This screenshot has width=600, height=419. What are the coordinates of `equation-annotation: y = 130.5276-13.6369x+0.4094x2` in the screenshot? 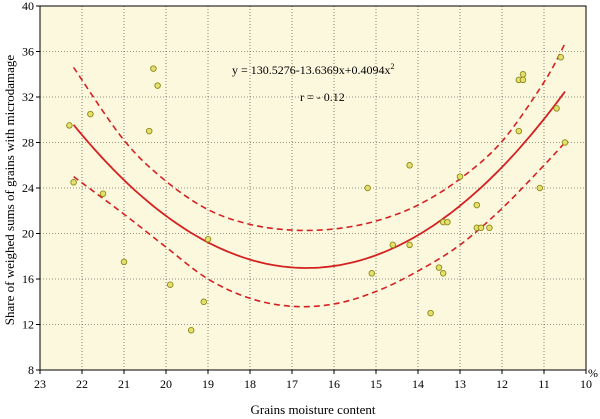 It's located at (313, 69).